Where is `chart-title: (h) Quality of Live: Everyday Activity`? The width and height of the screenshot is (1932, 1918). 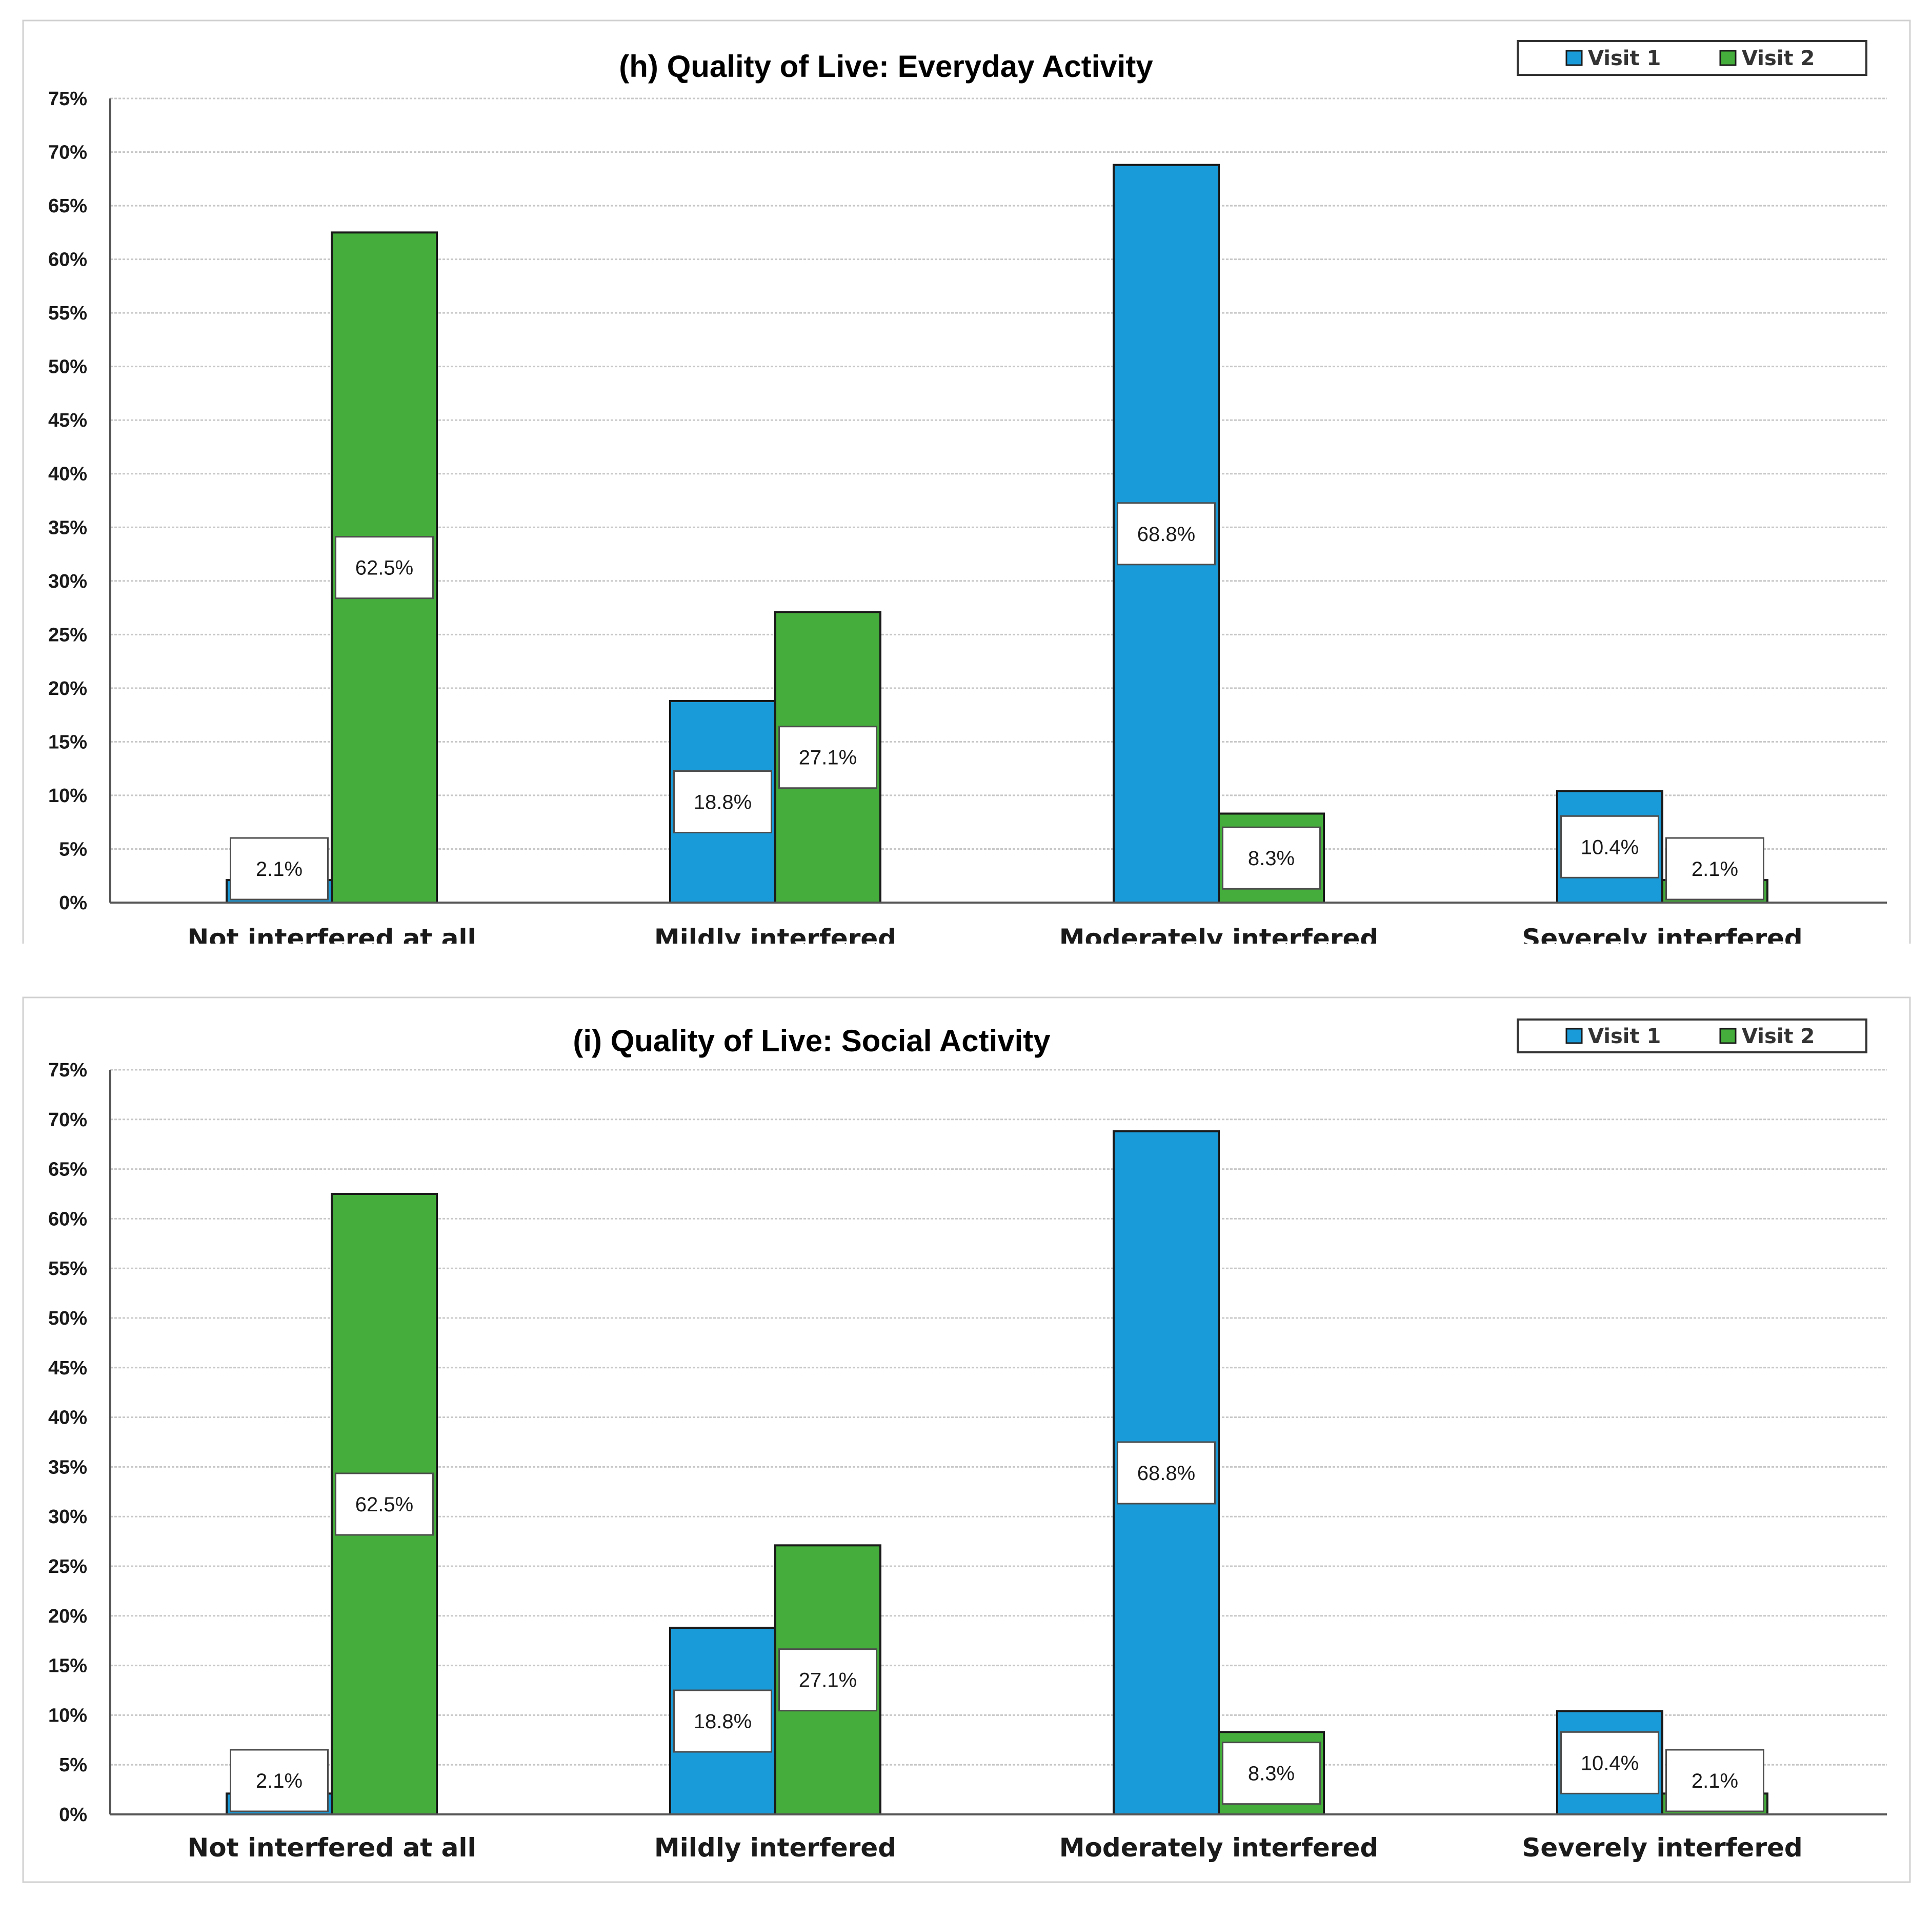 chart-title: (h) Quality of Live: Everyday Activity is located at coordinates (886, 66).